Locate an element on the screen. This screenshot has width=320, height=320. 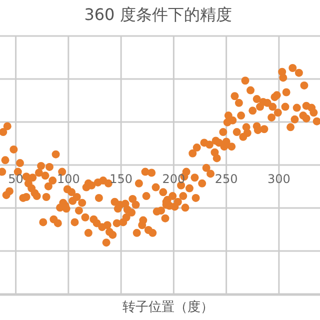
x-axis-title: 转子位置（度） is located at coordinates (168, 307).